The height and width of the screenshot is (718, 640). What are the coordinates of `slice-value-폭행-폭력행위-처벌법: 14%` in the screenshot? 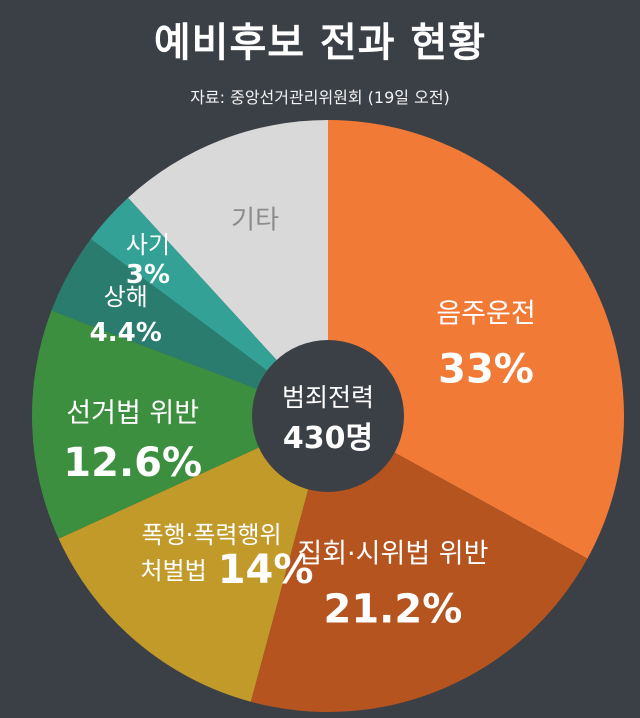 It's located at (266, 570).